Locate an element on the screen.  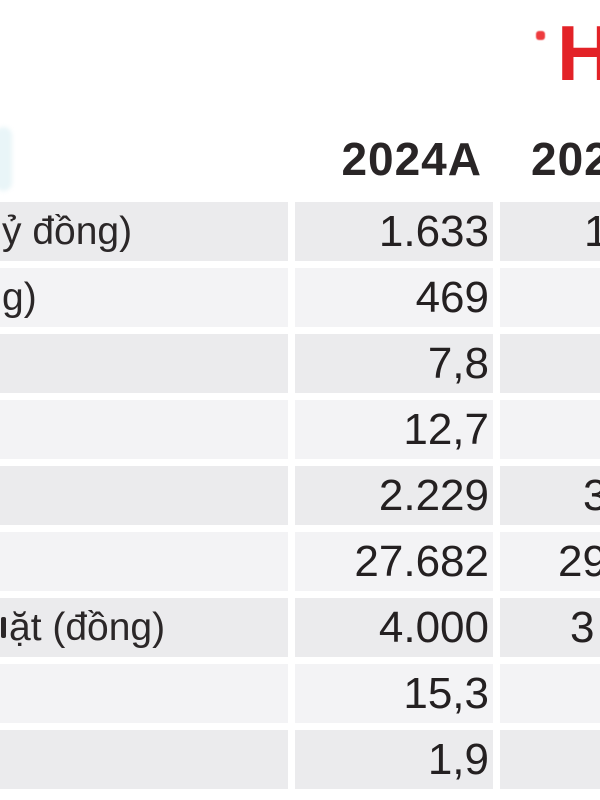
value-2024a: 15,3 is located at coordinates (394, 693).